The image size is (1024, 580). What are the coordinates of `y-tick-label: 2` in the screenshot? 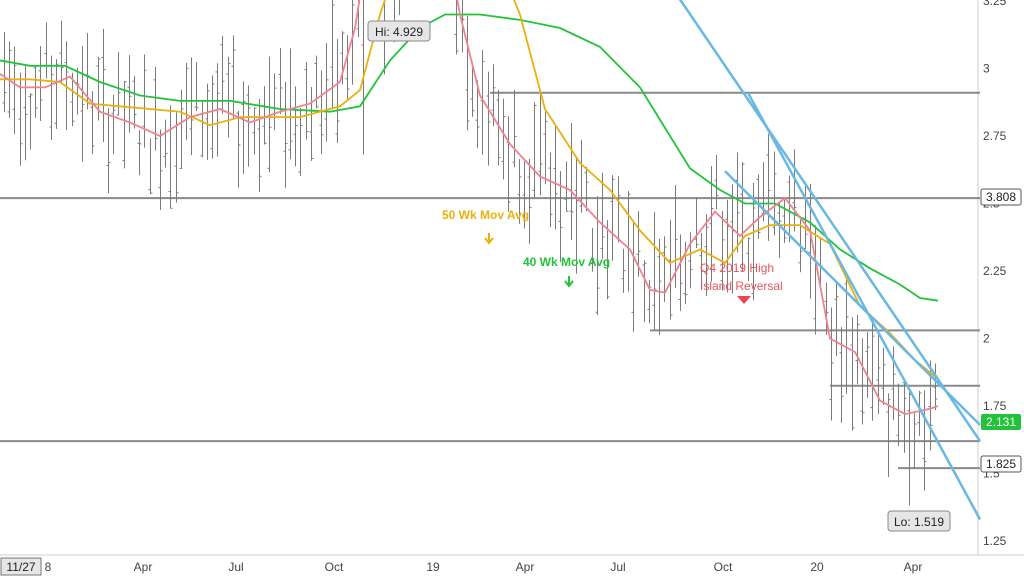 It's located at (986, 339).